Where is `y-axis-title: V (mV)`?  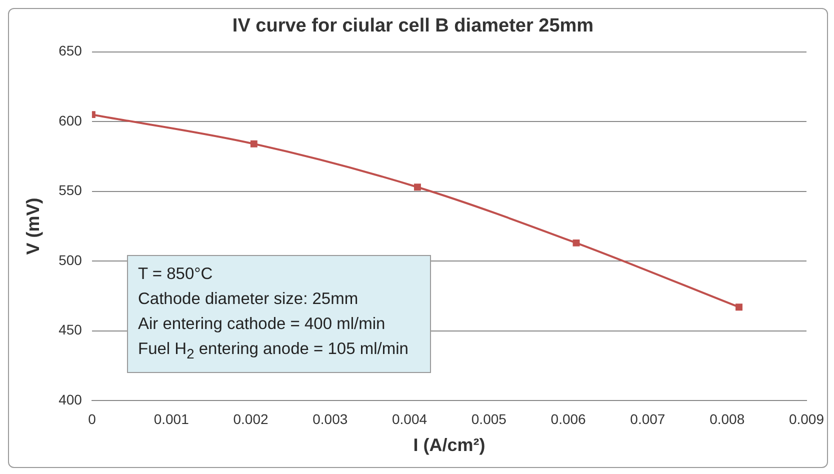 y-axis-title: V (mV) is located at coordinates (32, 226).